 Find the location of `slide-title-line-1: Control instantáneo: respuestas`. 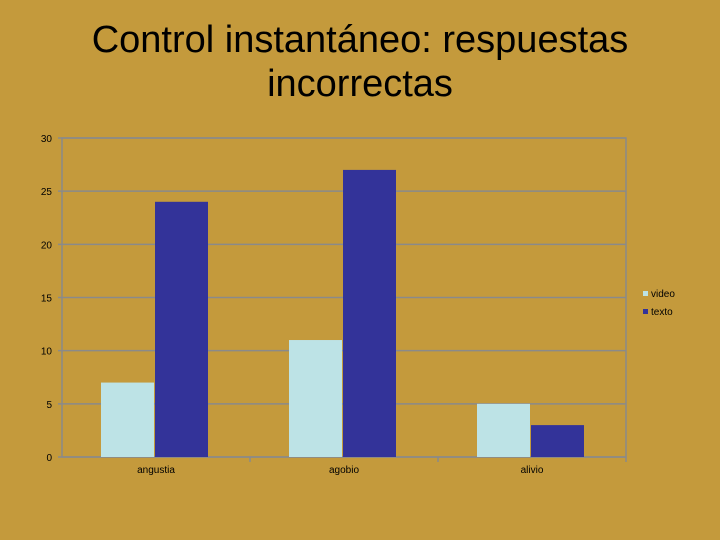

slide-title-line-1: Control instantáneo: respuestas is located at coordinates (360, 40).